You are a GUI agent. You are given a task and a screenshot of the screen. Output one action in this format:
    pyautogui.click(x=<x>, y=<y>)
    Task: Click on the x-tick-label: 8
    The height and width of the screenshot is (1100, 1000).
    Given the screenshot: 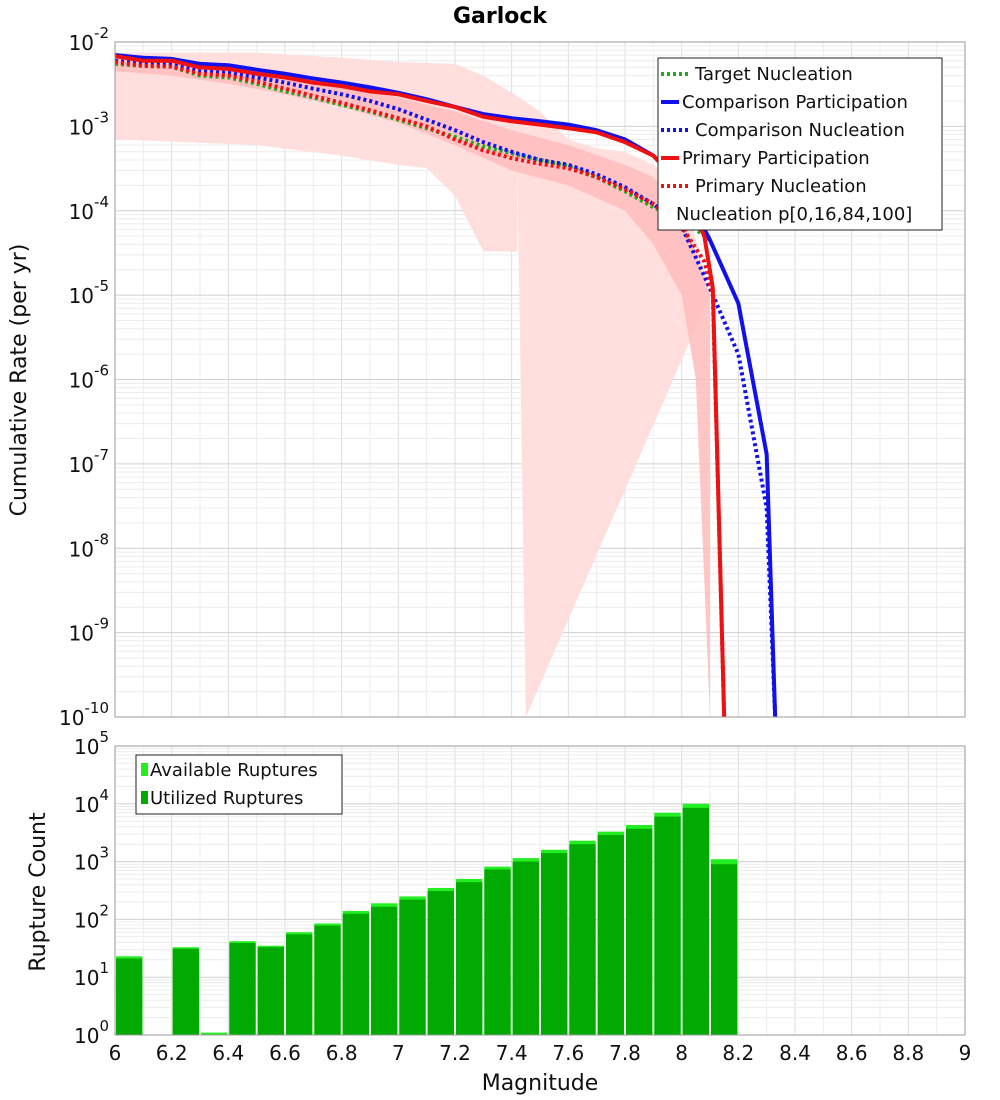 What is the action you would take?
    pyautogui.click(x=681, y=1053)
    